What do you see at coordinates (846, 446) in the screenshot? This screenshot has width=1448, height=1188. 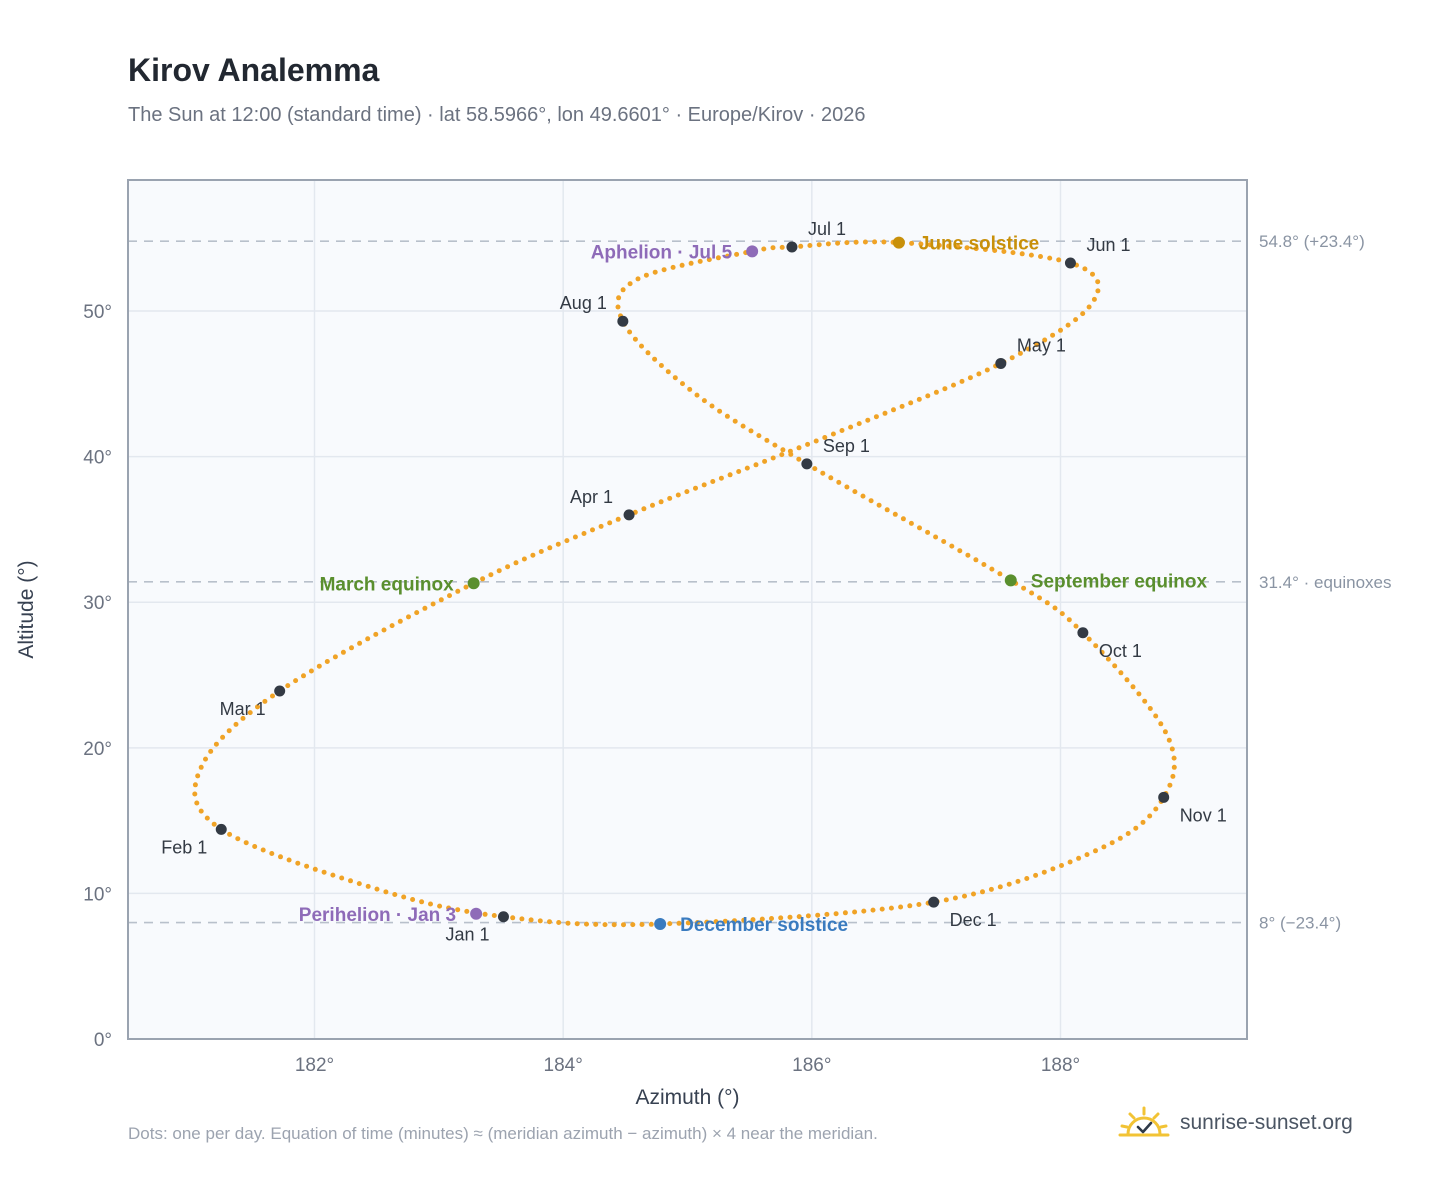 I see `month-marker-label: Sep 1` at bounding box center [846, 446].